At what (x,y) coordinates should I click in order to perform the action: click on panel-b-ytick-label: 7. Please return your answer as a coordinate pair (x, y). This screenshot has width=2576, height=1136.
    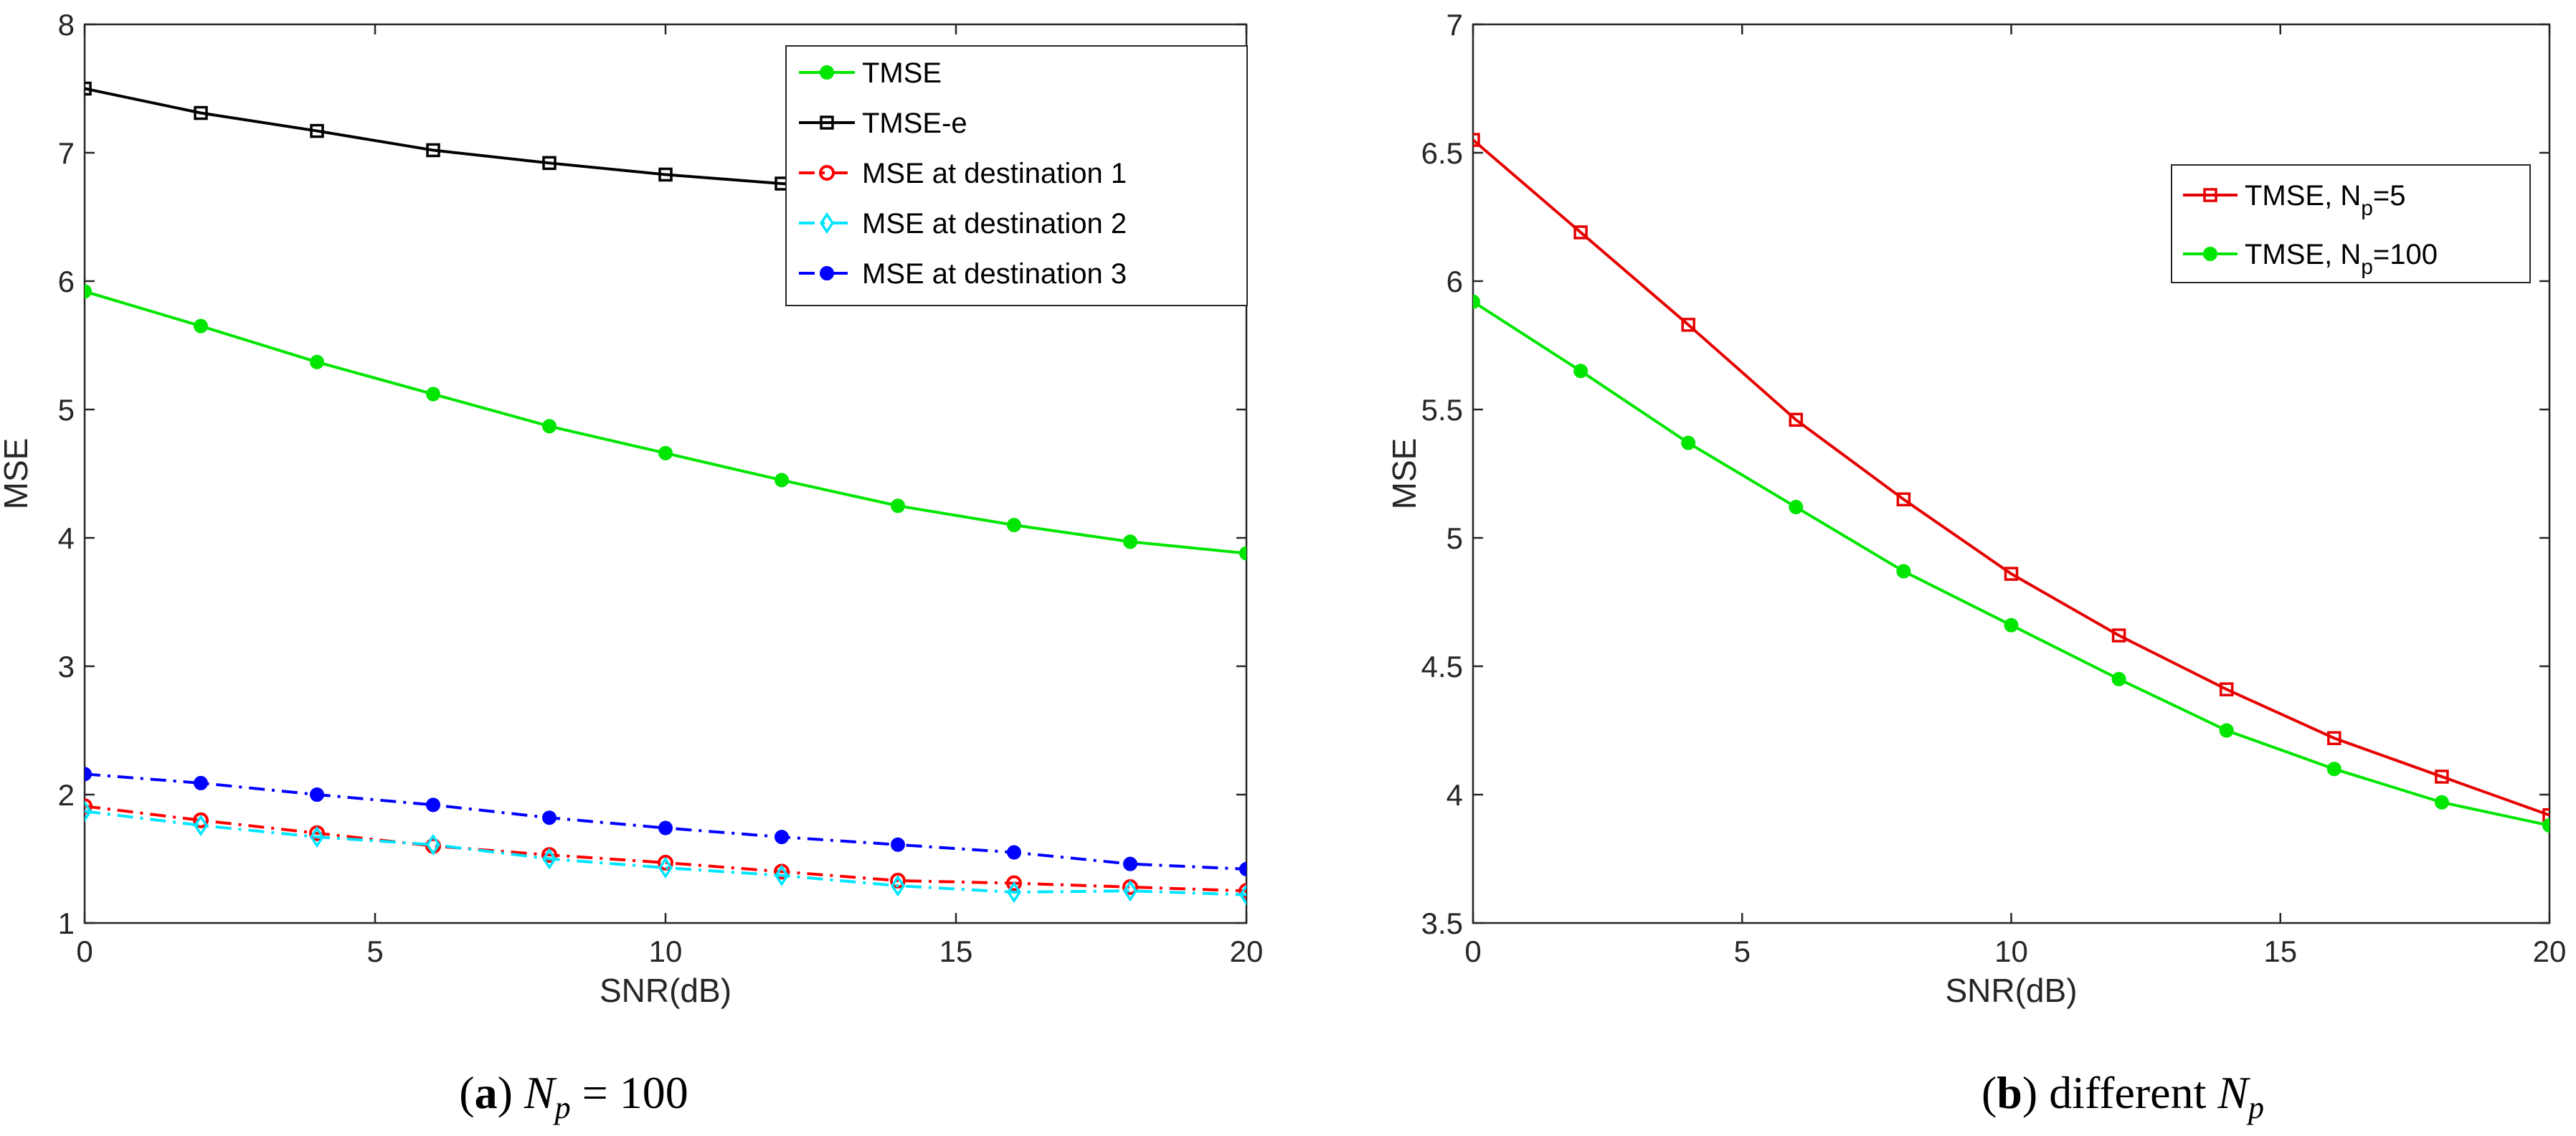
    Looking at the image, I should click on (1454, 25).